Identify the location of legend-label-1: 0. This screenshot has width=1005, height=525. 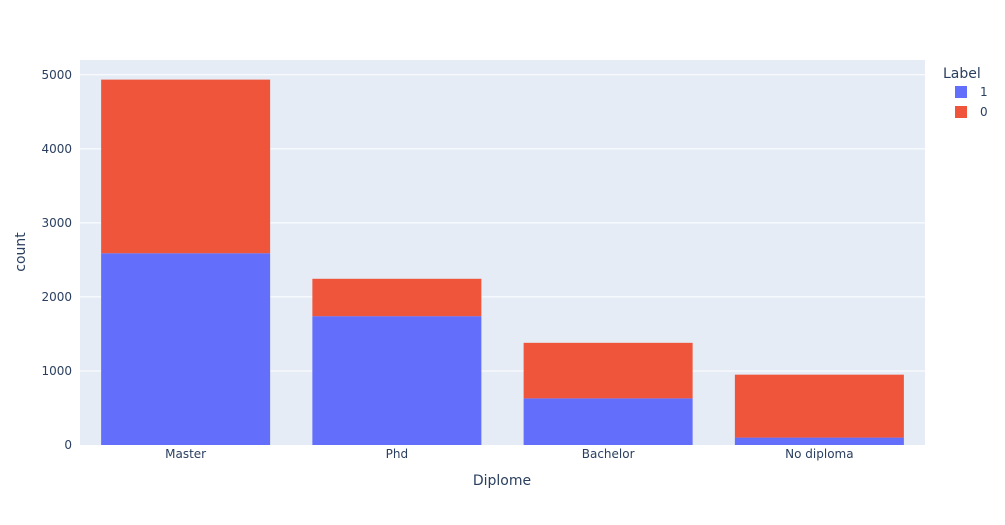
(984, 112).